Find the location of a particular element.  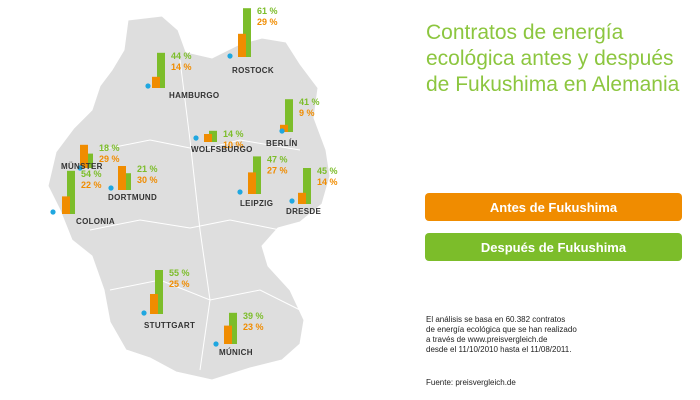

bar-before-dresde is located at coordinates (302, 198).